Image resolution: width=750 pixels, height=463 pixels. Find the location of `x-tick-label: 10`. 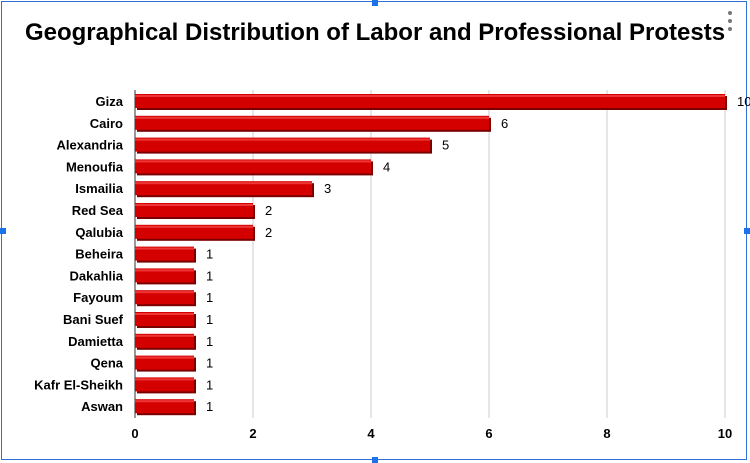

x-tick-label: 10 is located at coordinates (725, 433).